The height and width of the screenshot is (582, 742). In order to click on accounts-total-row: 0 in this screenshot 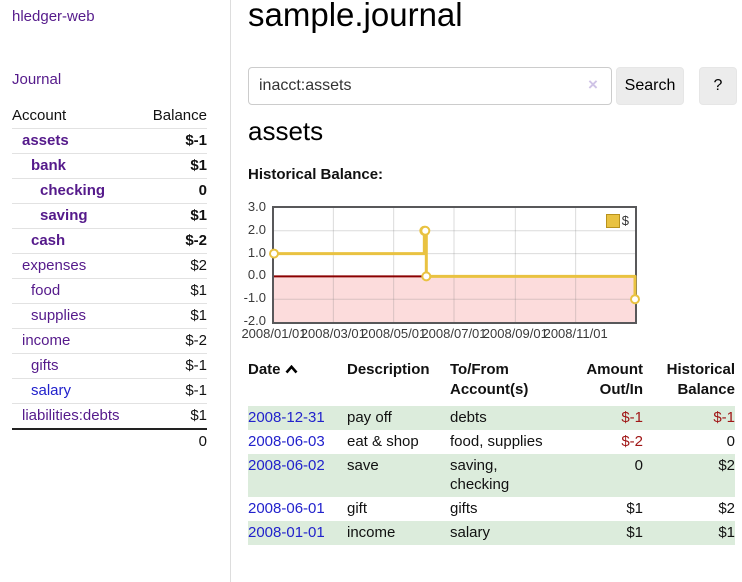, I will do `click(109, 441)`.